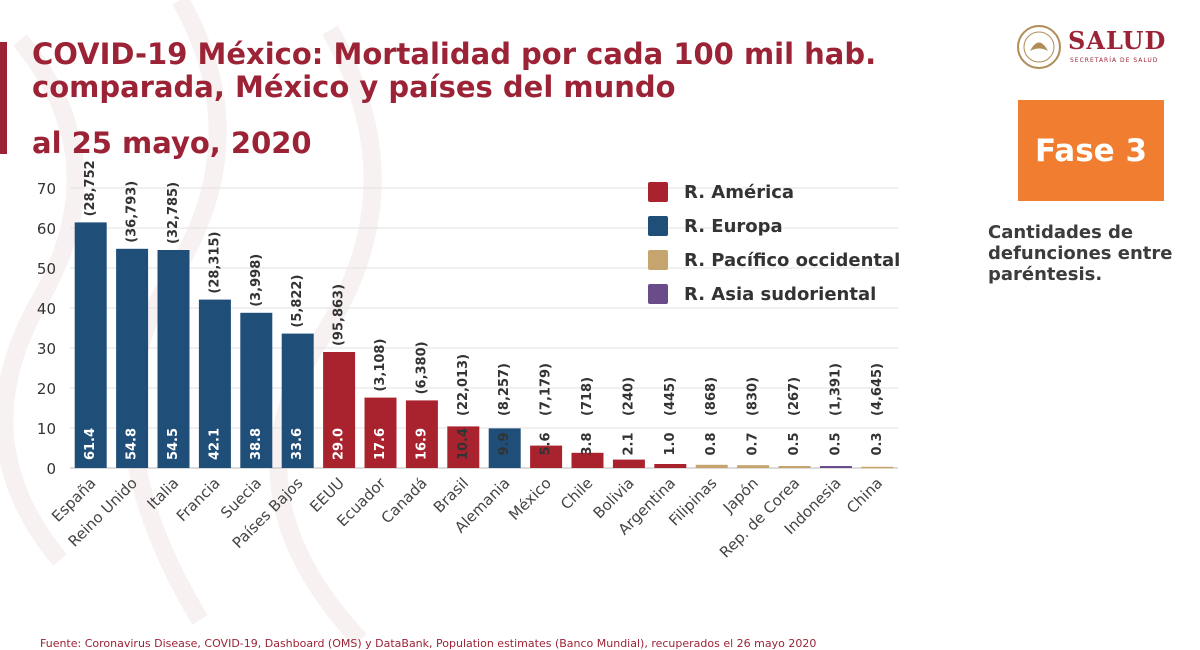  I want to click on y-tick-label: 30, so click(46, 349).